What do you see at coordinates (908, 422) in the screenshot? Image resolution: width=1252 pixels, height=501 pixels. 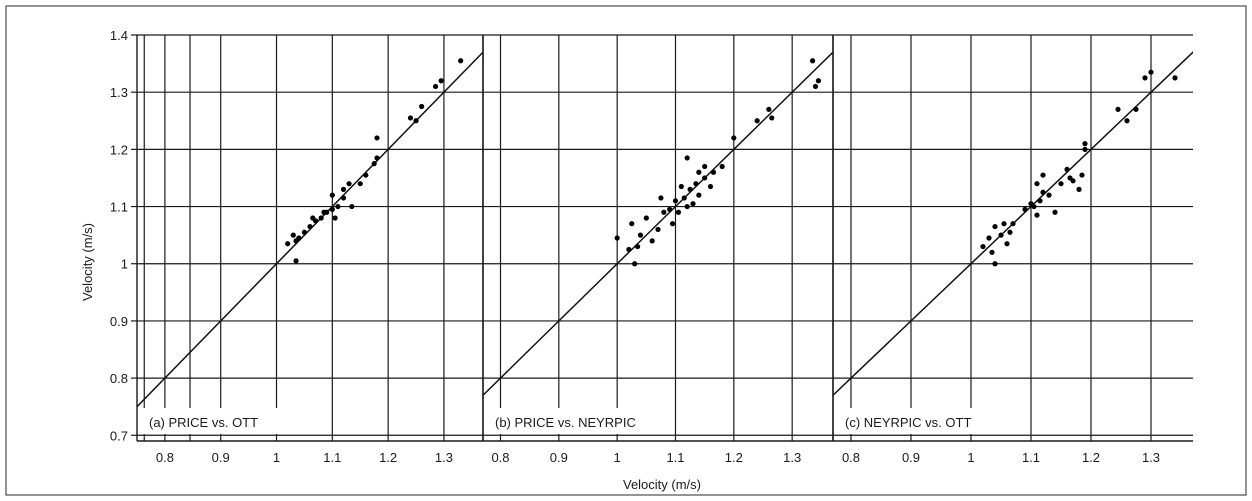 I see `panel-label: (c) NEYRPIC vs. OTT` at bounding box center [908, 422].